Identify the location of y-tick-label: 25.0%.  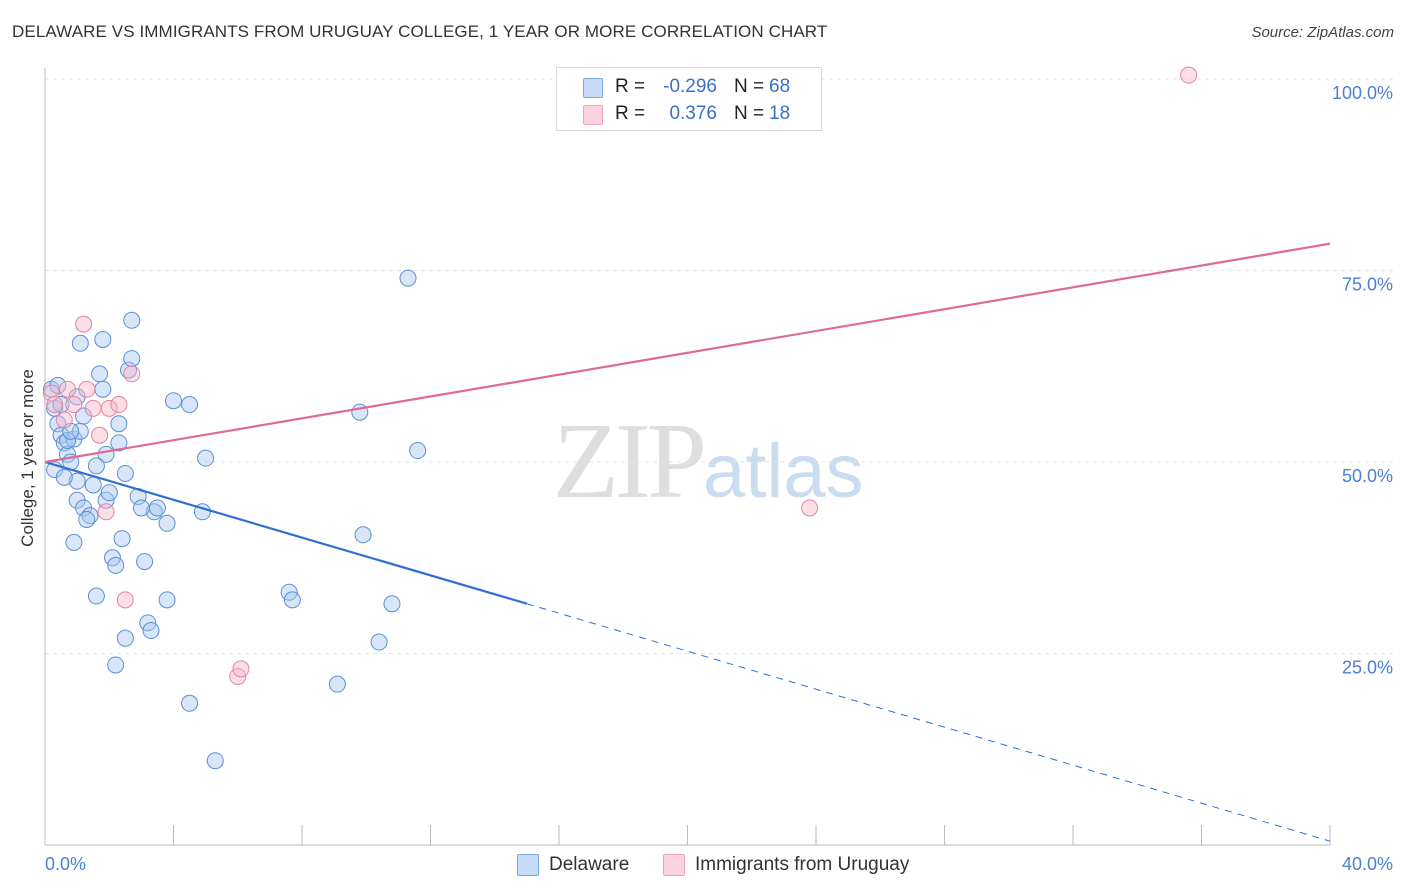
(1367, 668).